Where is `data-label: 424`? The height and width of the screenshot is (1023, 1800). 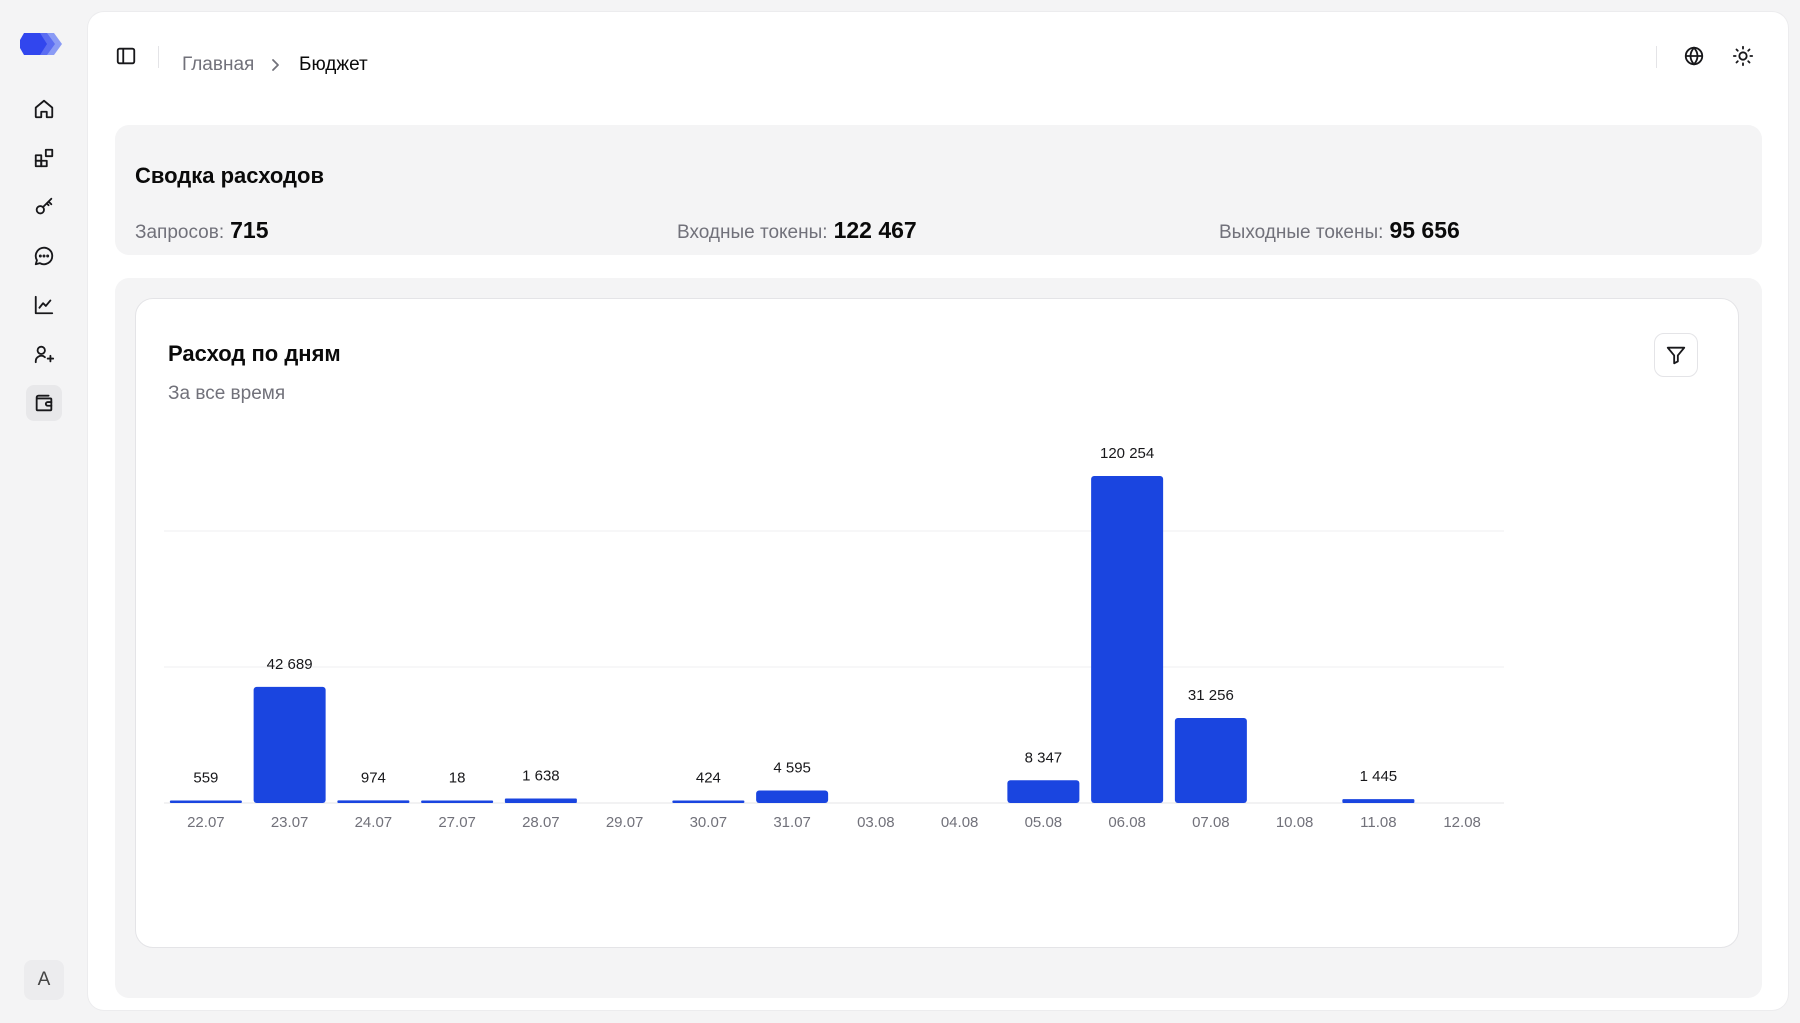
data-label: 424 is located at coordinates (708, 778).